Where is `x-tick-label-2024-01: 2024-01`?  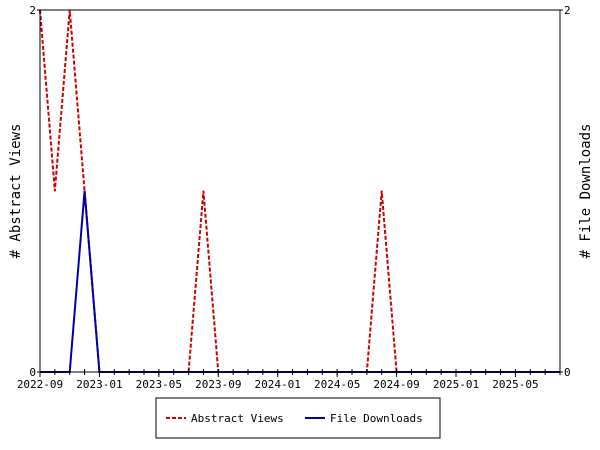
x-tick-label-2024-01: 2024-01 is located at coordinates (278, 384).